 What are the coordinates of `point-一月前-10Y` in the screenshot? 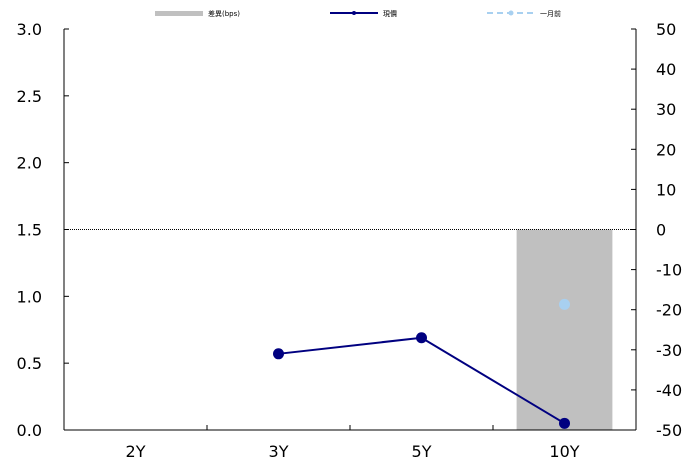 It's located at (564, 304).